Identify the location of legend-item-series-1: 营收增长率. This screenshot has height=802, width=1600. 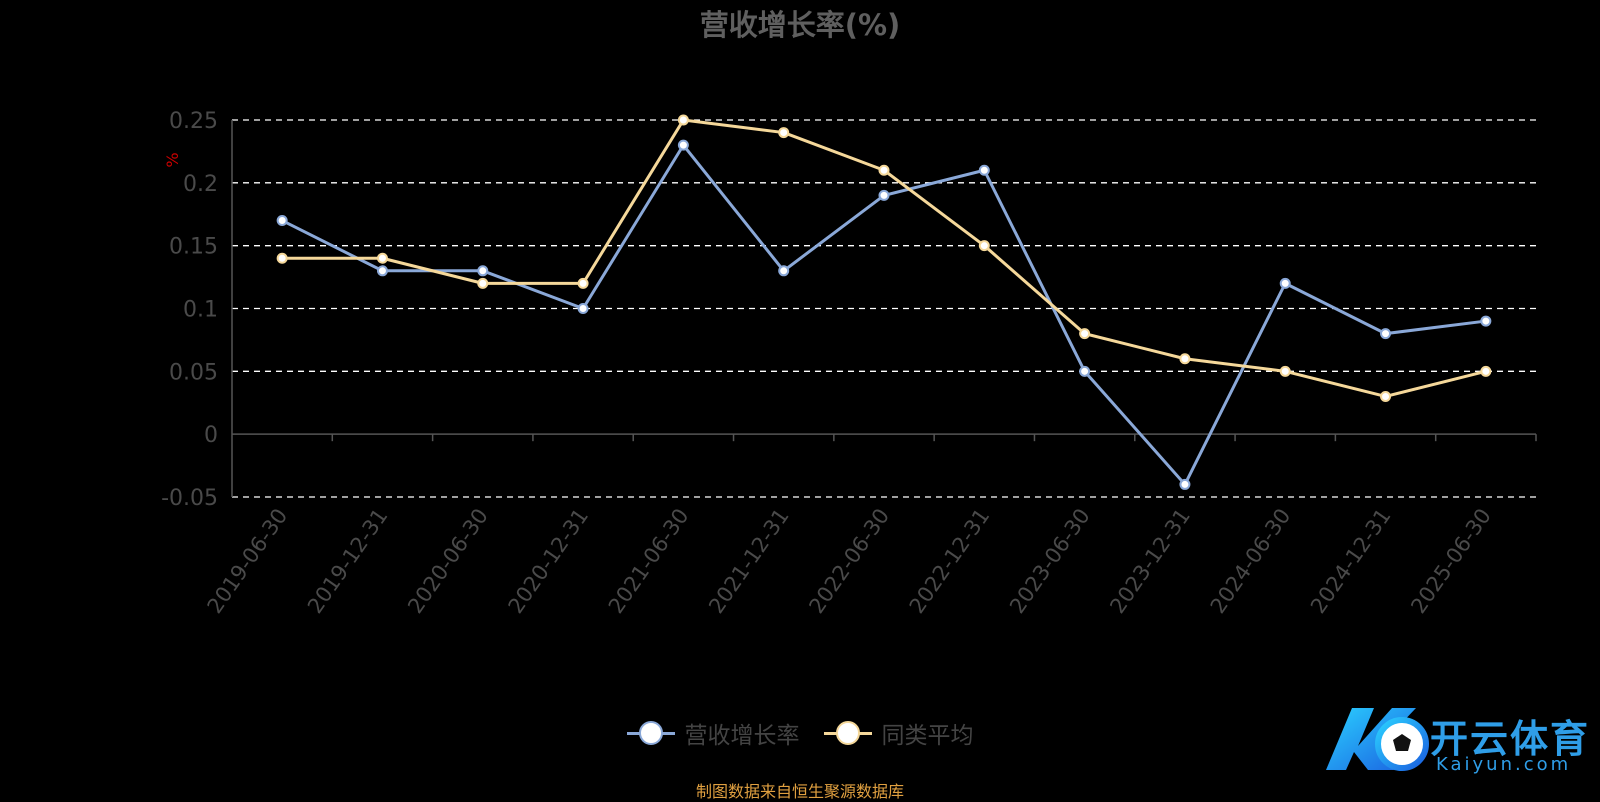
(713, 733).